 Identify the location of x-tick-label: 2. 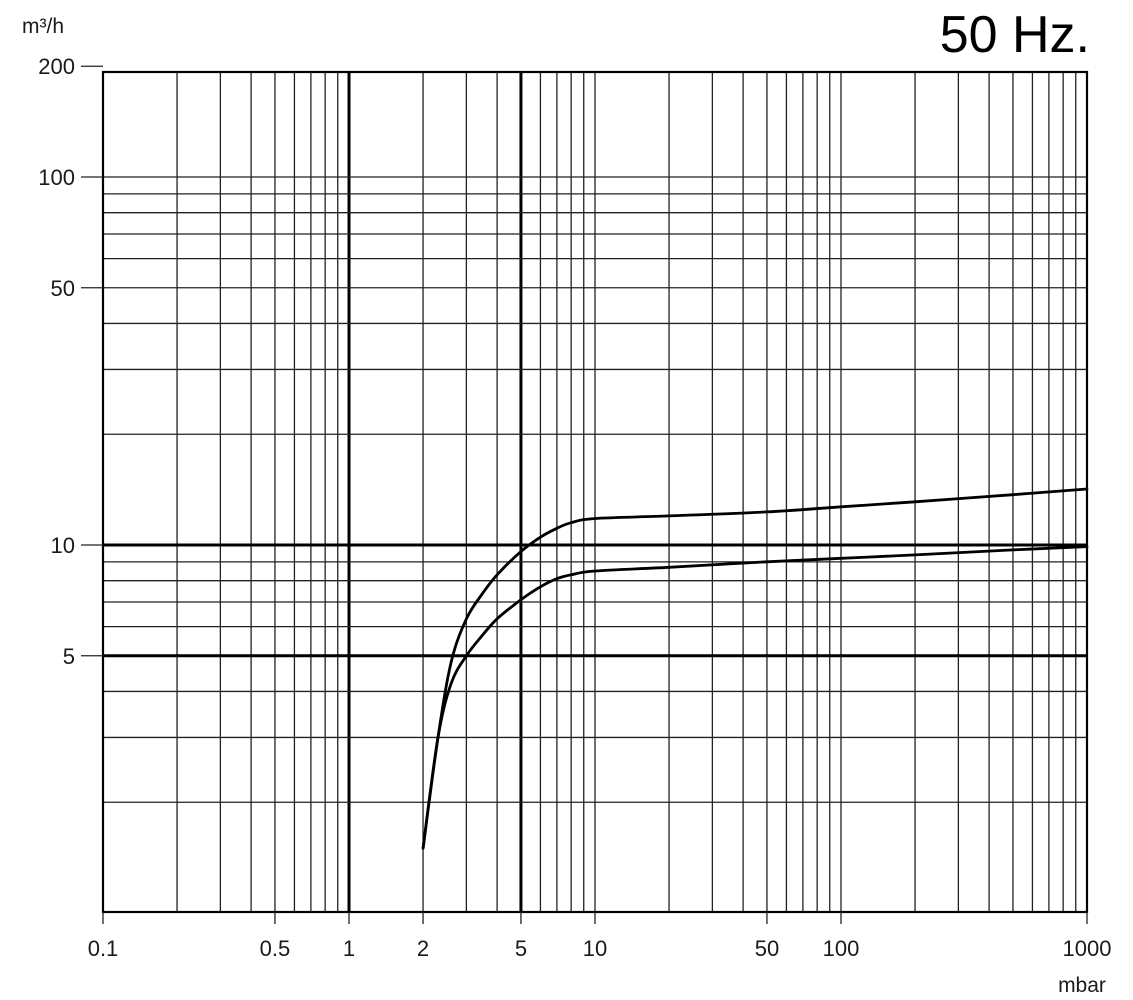
(423, 948).